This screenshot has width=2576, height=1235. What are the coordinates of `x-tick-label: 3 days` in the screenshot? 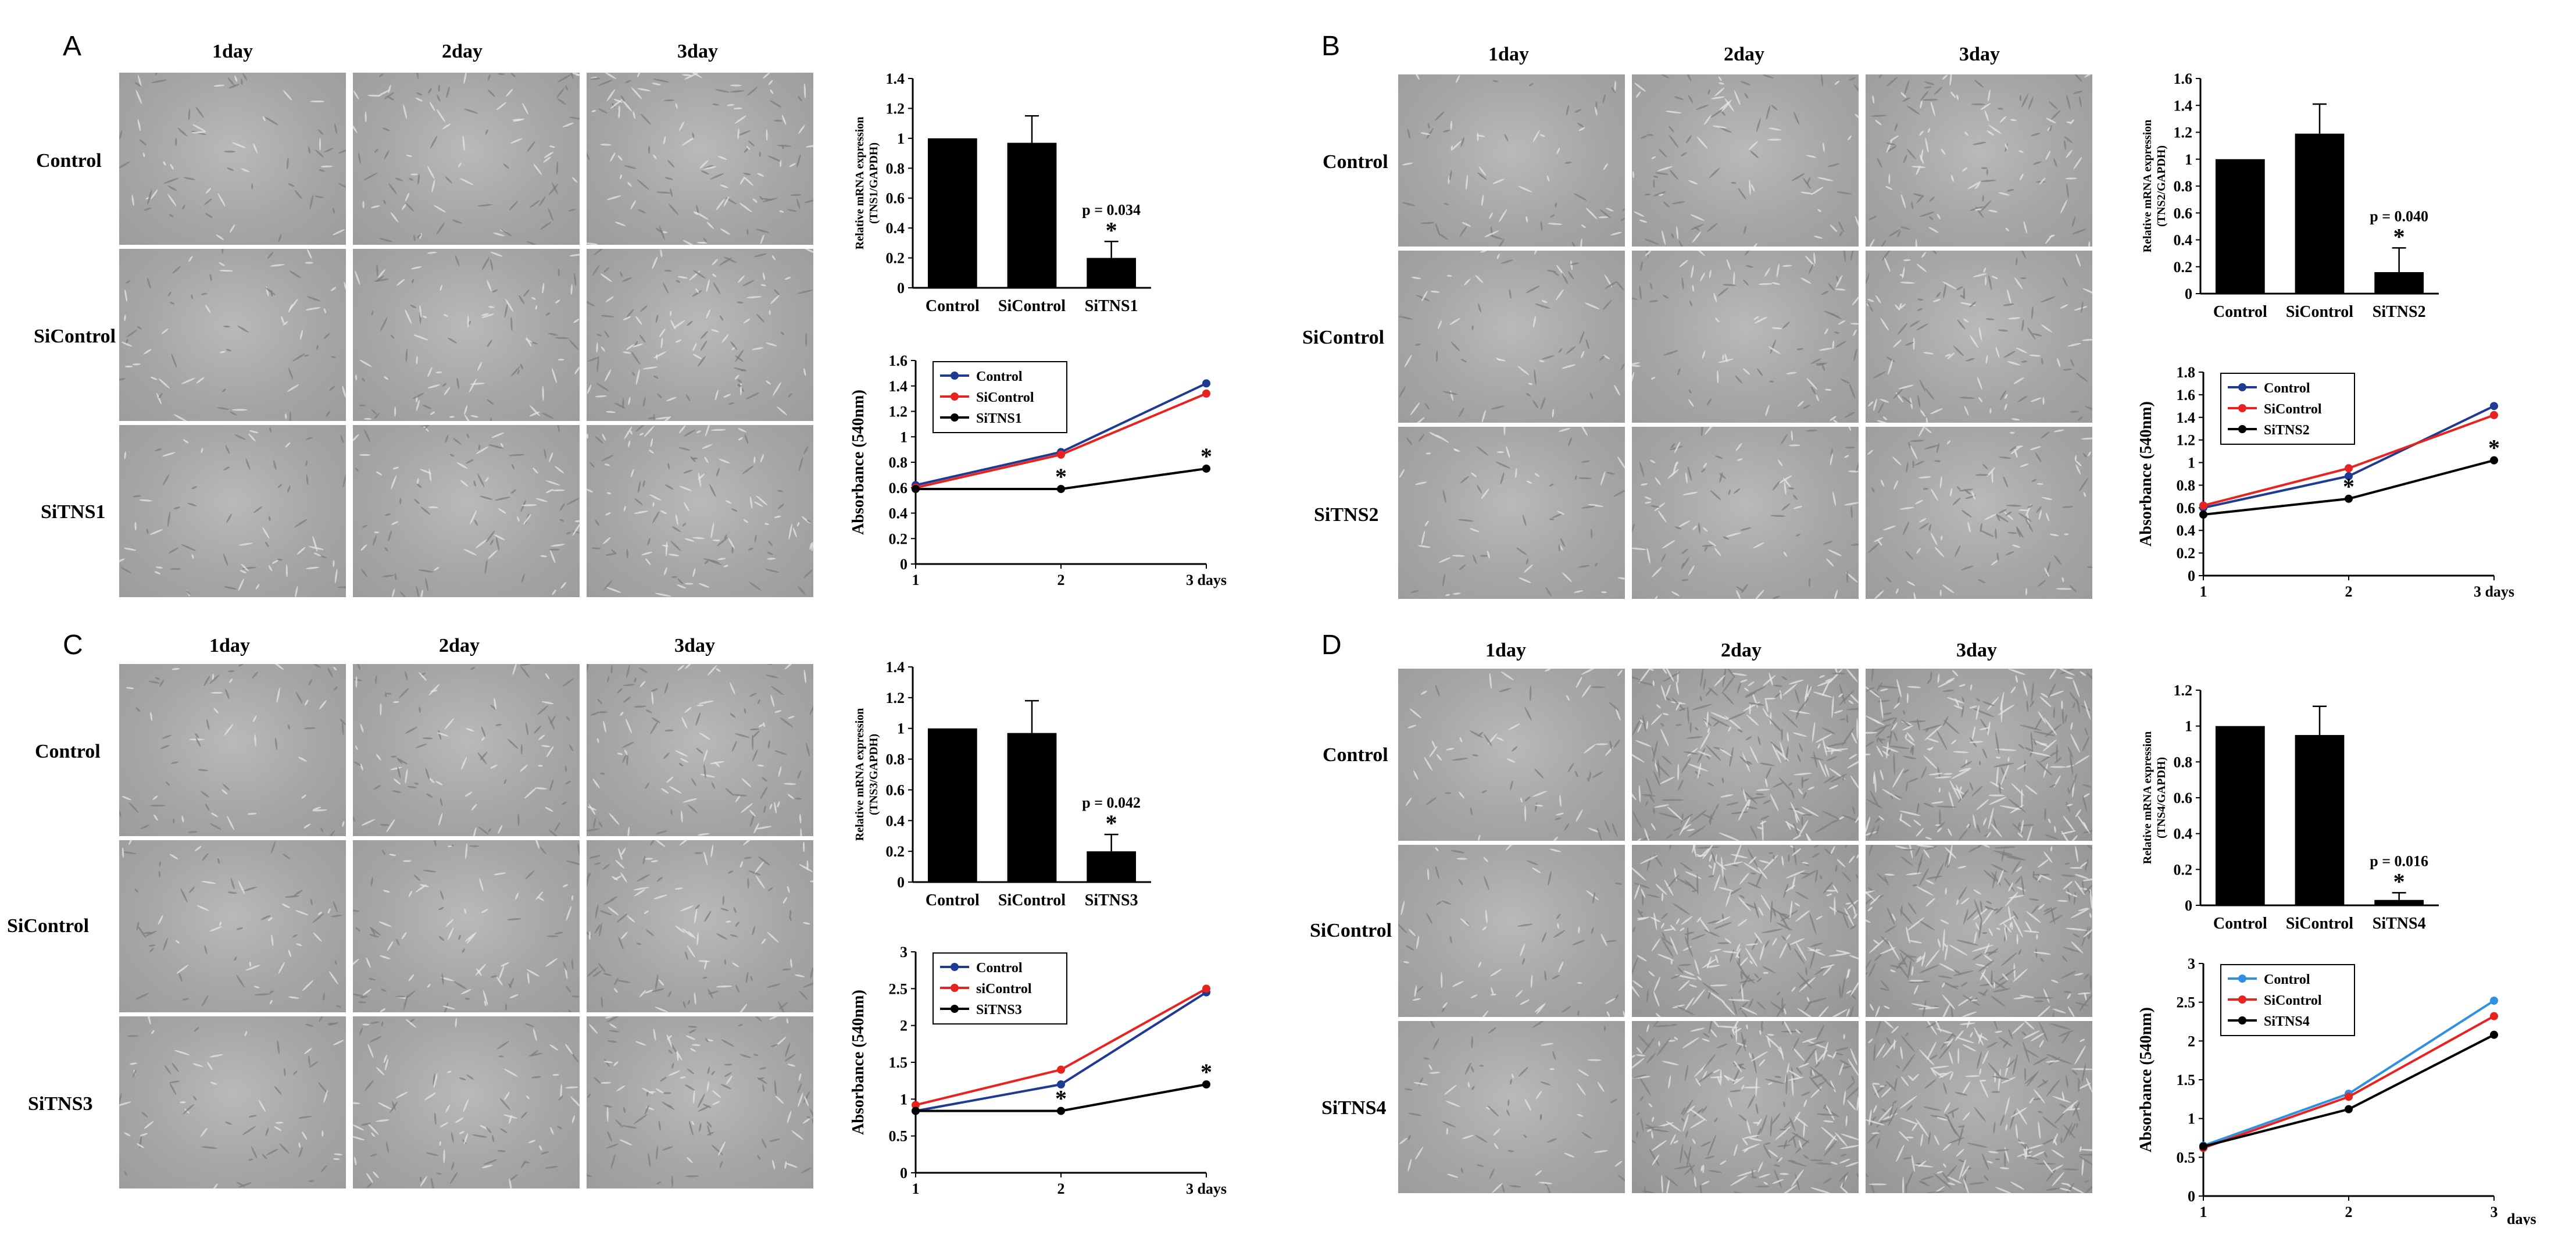 It's located at (1206, 580).